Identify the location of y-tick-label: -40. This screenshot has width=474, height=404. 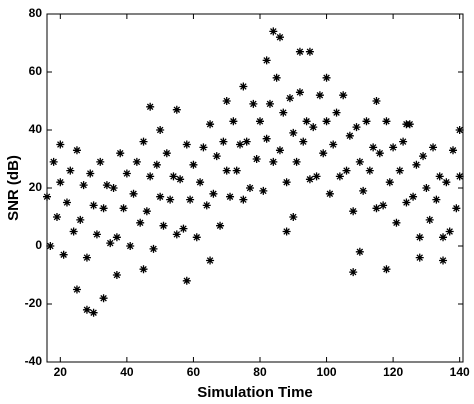
(34, 361).